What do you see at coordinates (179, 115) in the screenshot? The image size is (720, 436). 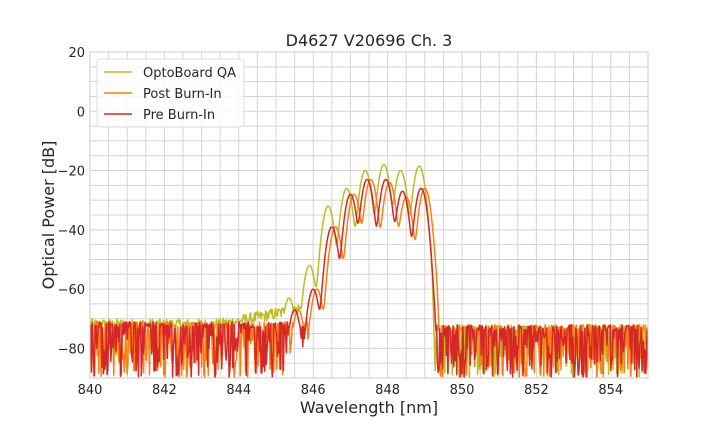 I see `legend-label: Pre Burn-In` at bounding box center [179, 115].